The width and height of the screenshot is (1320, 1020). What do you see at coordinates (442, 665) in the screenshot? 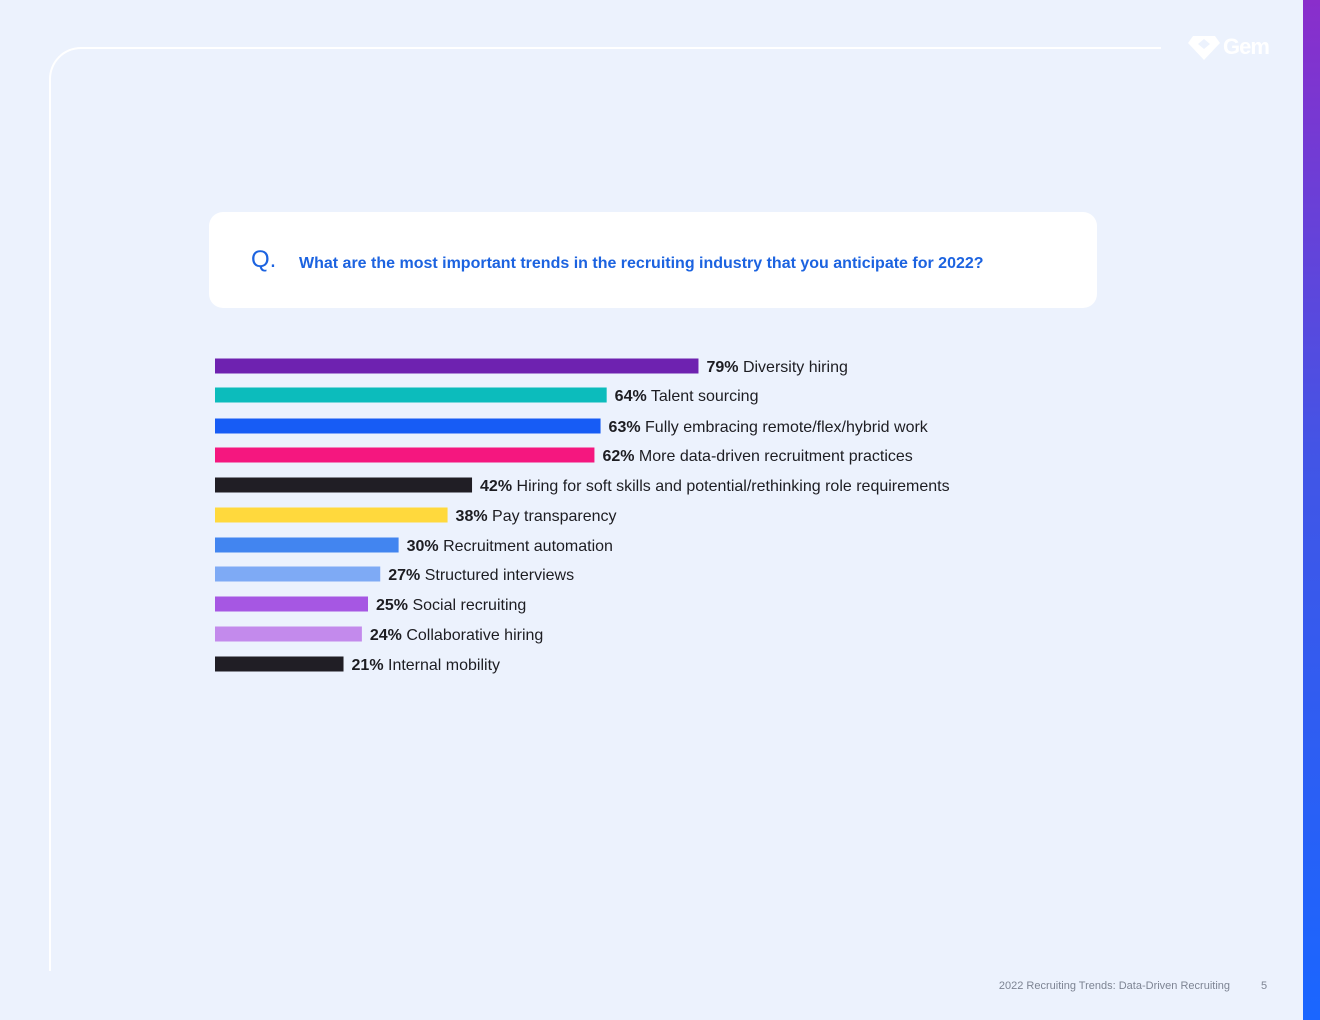
I see `bar-category-label: Internal mobility` at bounding box center [442, 665].